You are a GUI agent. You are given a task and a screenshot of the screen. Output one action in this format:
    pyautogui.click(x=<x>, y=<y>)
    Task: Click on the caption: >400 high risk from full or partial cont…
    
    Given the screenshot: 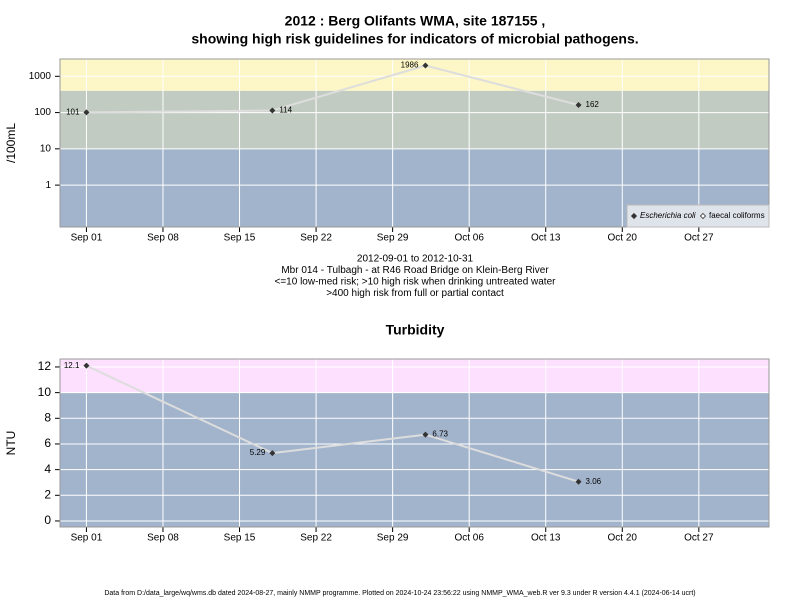 What is the action you would take?
    pyautogui.click(x=415, y=293)
    